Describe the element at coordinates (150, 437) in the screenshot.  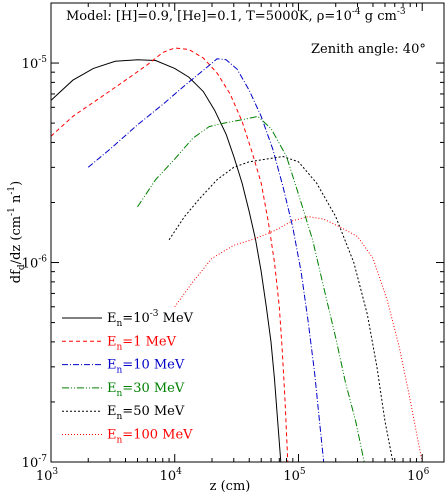
I see `legend-label: En=100 MeV` at that location.